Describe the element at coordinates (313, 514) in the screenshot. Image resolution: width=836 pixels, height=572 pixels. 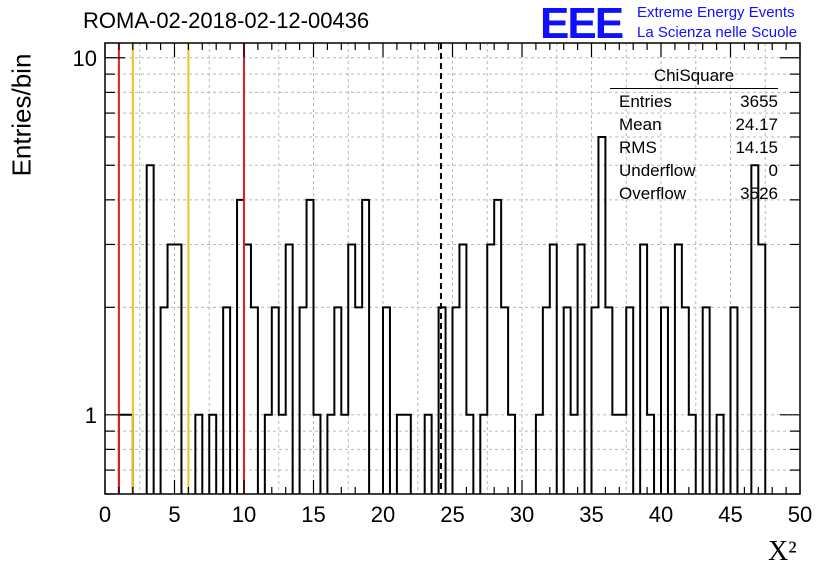
I see `x-tick-label: 15` at that location.